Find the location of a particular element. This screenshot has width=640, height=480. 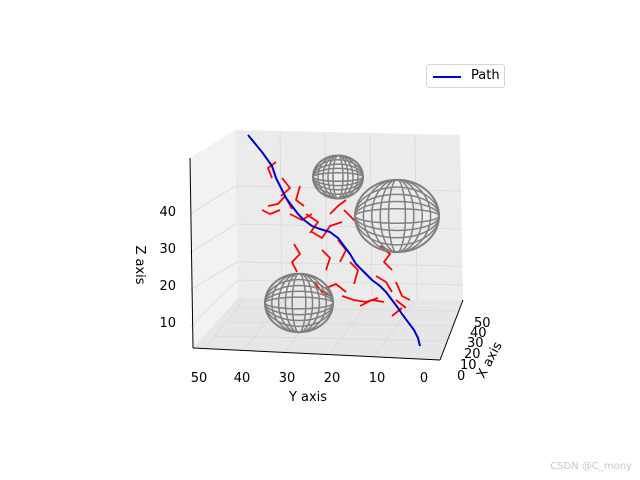

path-series-line is located at coordinates (334, 240).